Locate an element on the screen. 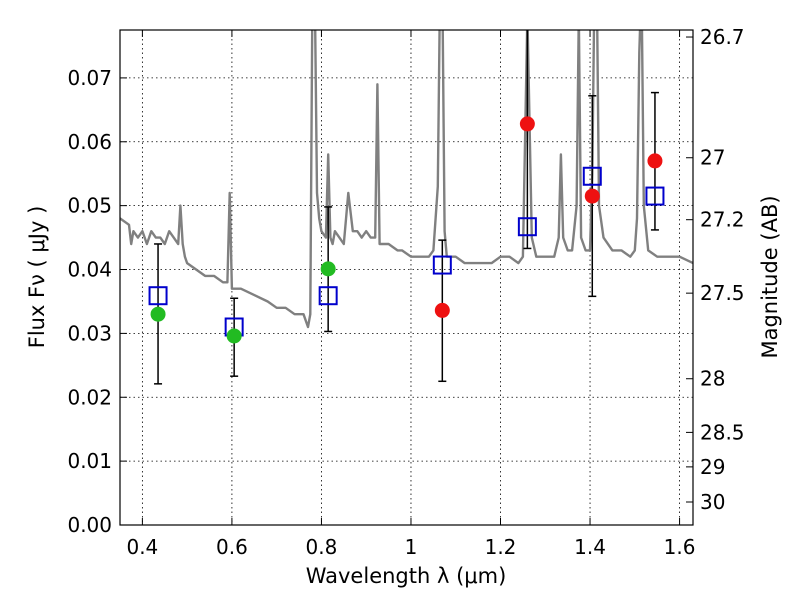 The width and height of the screenshot is (800, 605). y-tick-label: 0.03 is located at coordinates (89, 333).